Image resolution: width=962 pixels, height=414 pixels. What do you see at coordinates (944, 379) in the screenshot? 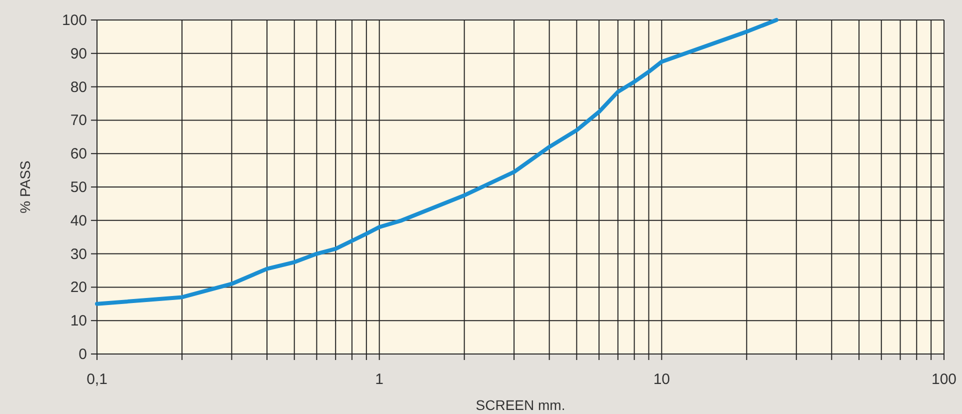
I see `x-tick-label: 100` at bounding box center [944, 379].